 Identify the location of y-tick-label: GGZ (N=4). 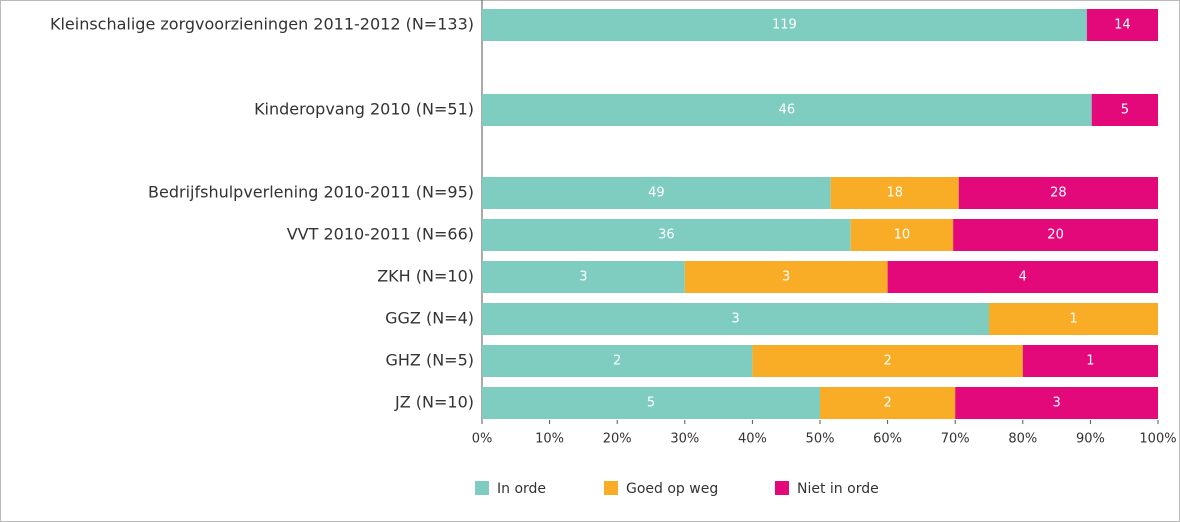
(429, 318).